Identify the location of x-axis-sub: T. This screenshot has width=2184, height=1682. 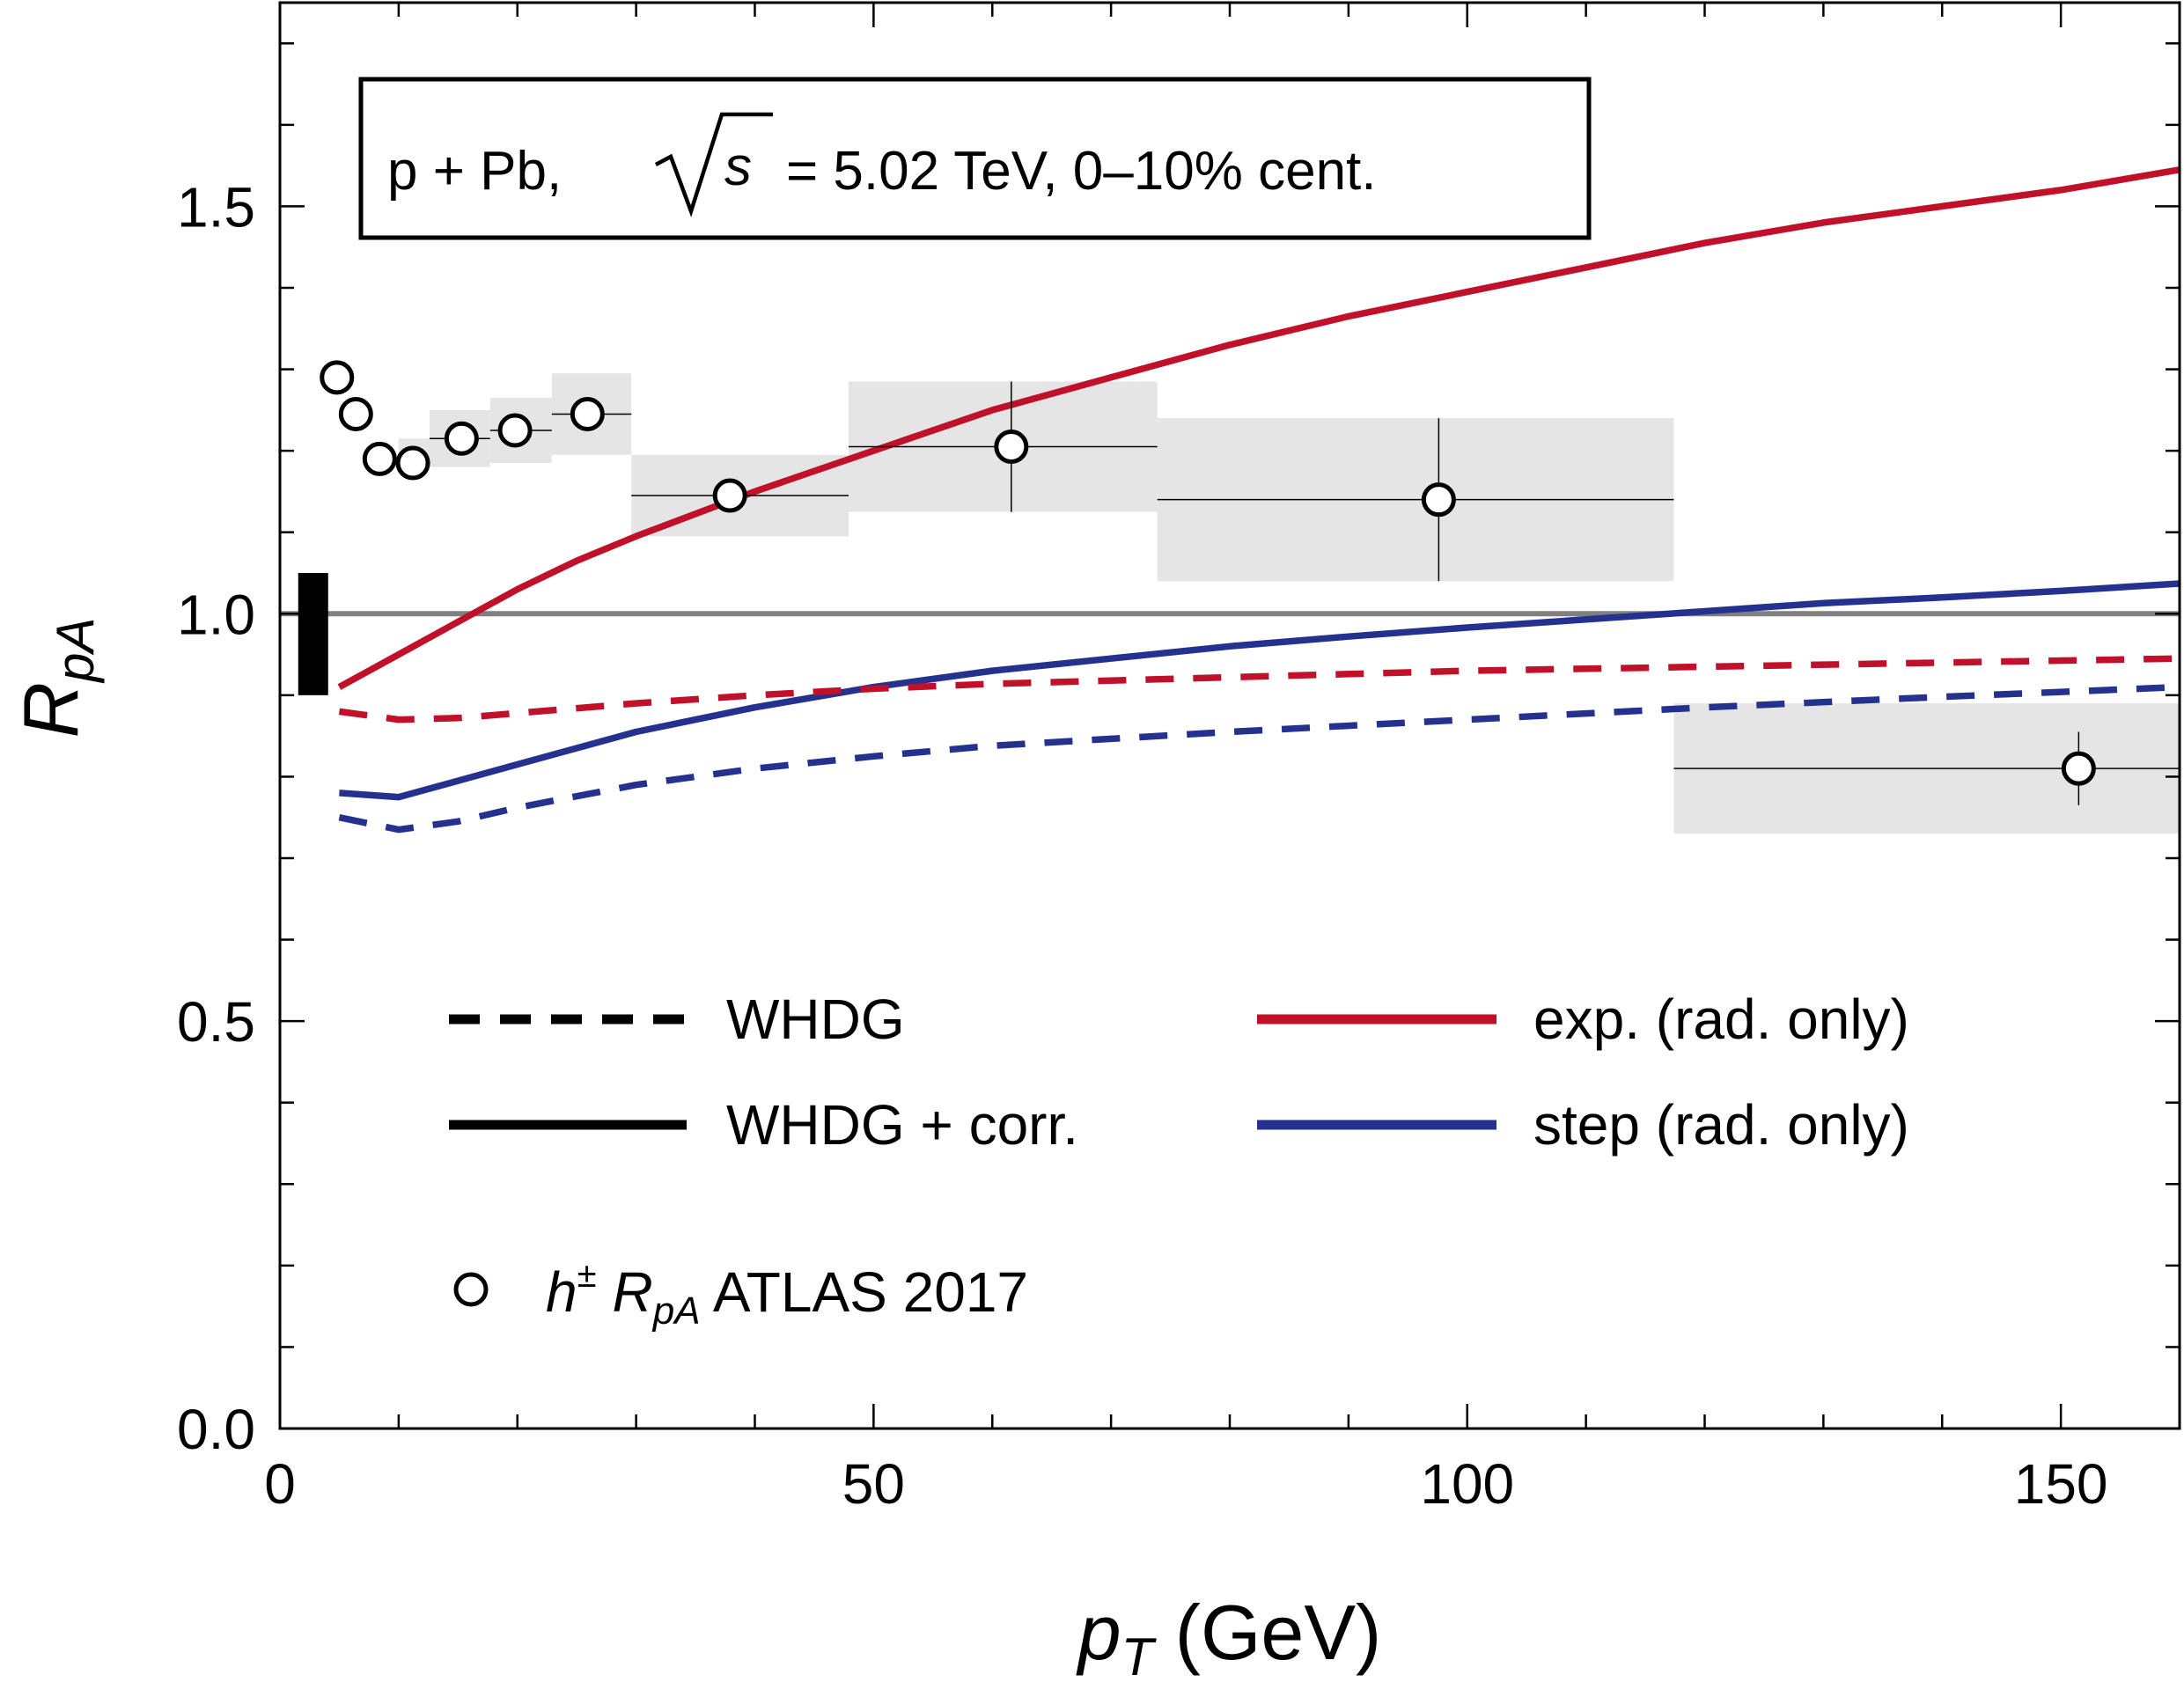
(1139, 1654).